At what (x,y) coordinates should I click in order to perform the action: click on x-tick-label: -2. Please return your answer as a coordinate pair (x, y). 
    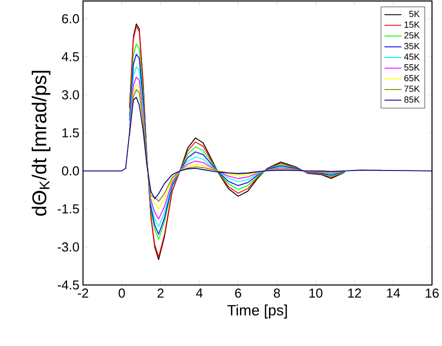
    Looking at the image, I should click on (83, 293).